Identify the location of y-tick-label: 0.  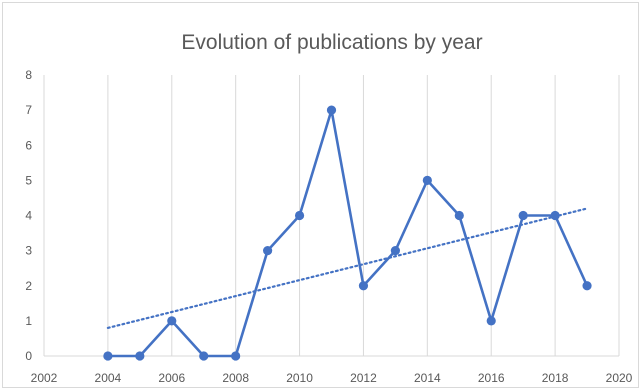
(28, 356).